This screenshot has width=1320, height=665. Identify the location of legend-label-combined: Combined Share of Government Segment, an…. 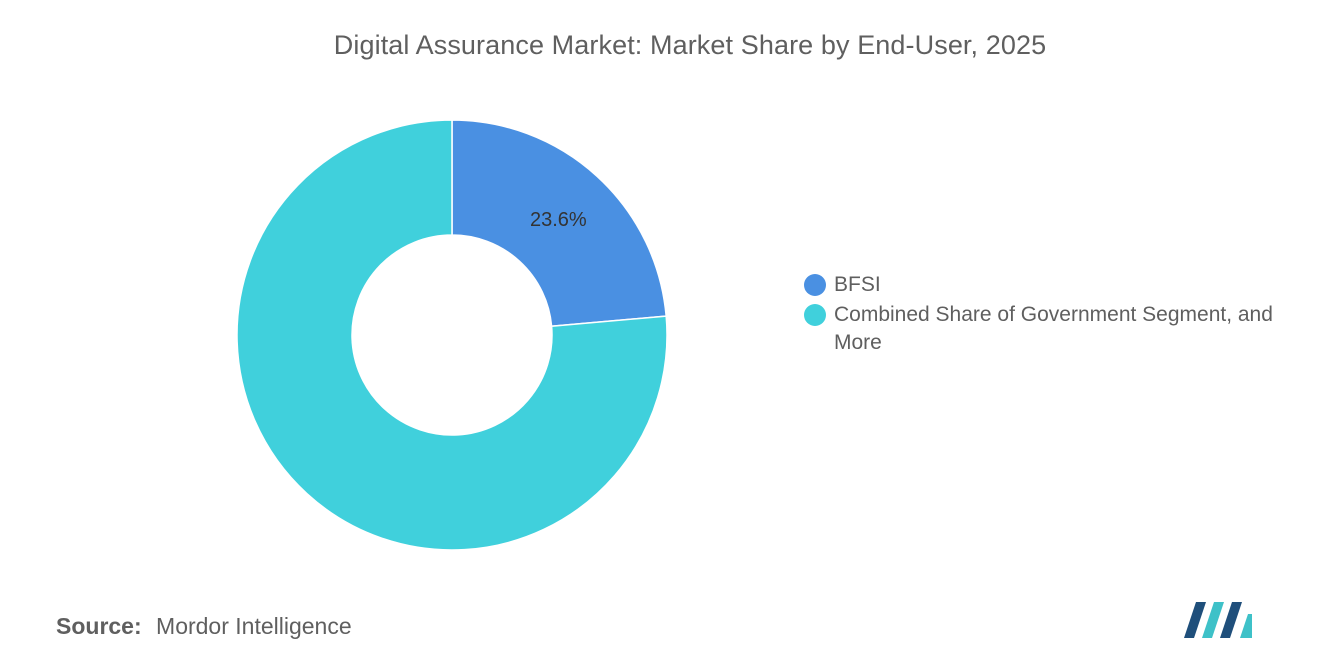
(1053, 328).